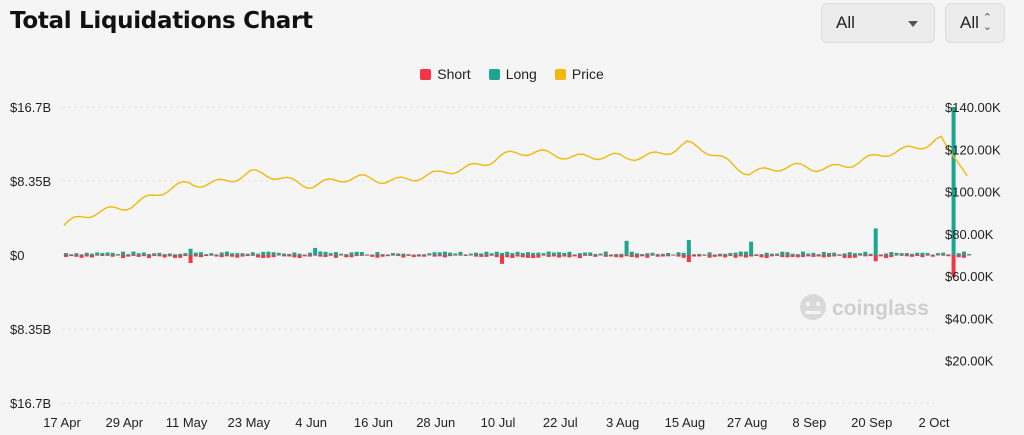  Describe the element at coordinates (445, 74) in the screenshot. I see `legend-item-short: Short` at that location.